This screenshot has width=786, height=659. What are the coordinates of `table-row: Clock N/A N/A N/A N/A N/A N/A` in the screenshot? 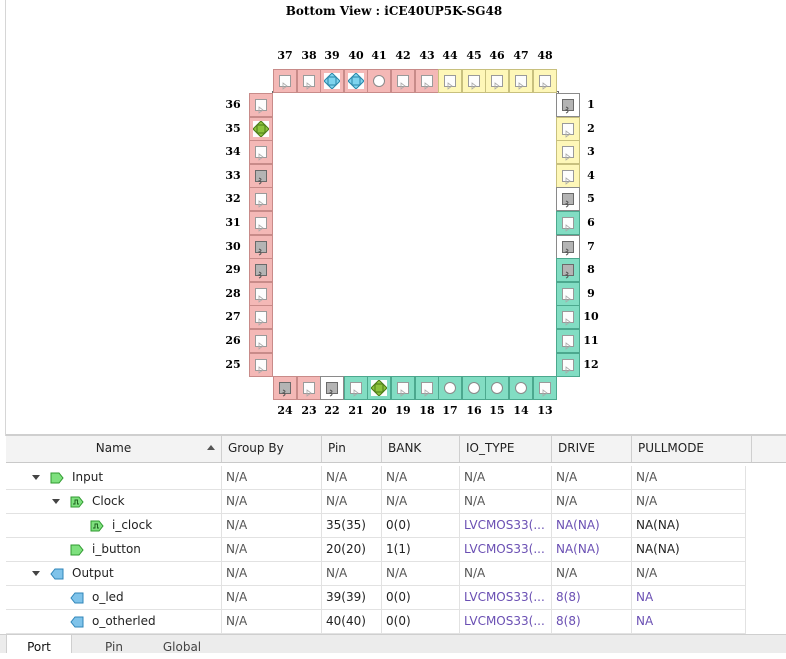 It's located at (376, 502).